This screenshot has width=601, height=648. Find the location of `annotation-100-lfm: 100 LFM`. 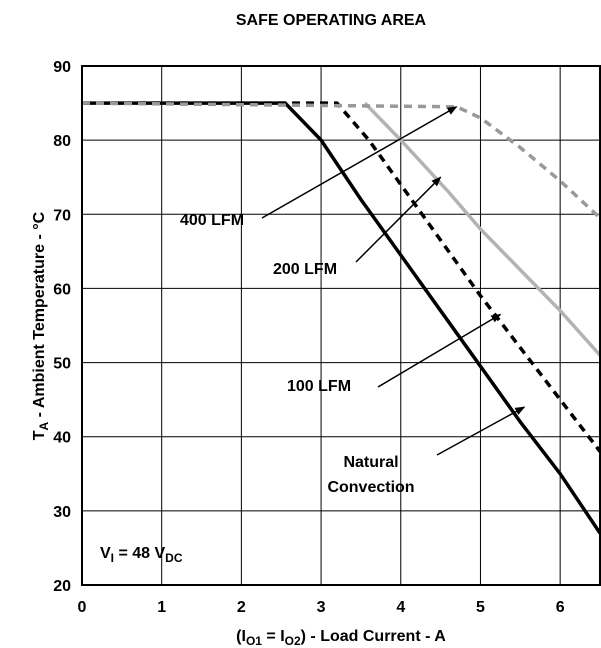

annotation-100-lfm: 100 LFM is located at coordinates (319, 386).